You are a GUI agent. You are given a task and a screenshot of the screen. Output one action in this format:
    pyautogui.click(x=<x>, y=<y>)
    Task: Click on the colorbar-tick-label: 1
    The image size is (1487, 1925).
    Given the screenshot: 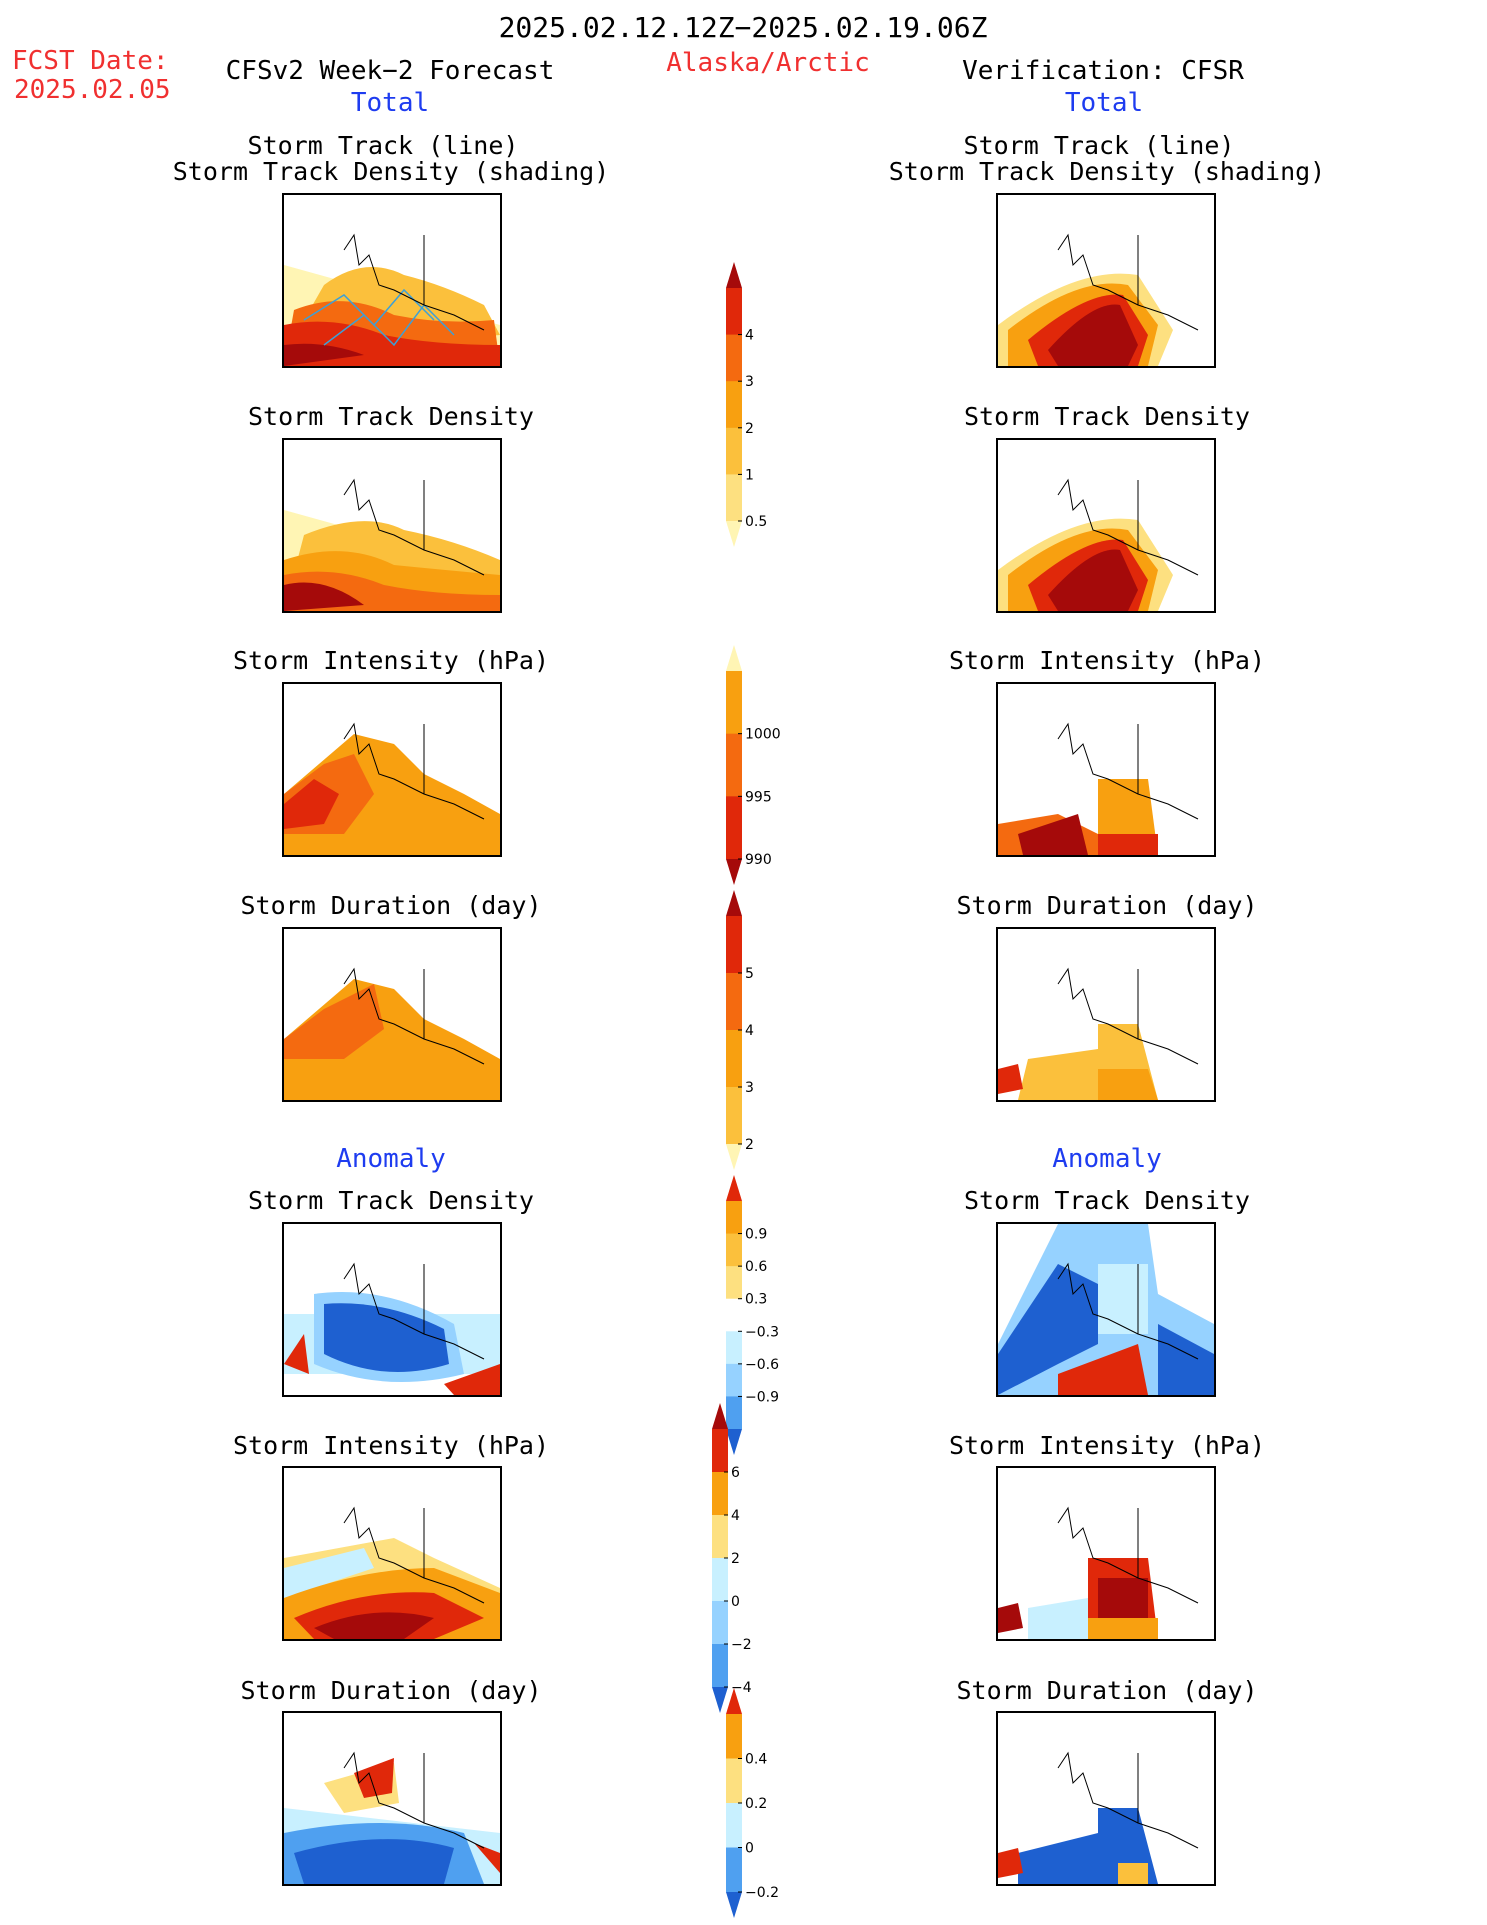 What is the action you would take?
    pyautogui.click(x=749, y=475)
    